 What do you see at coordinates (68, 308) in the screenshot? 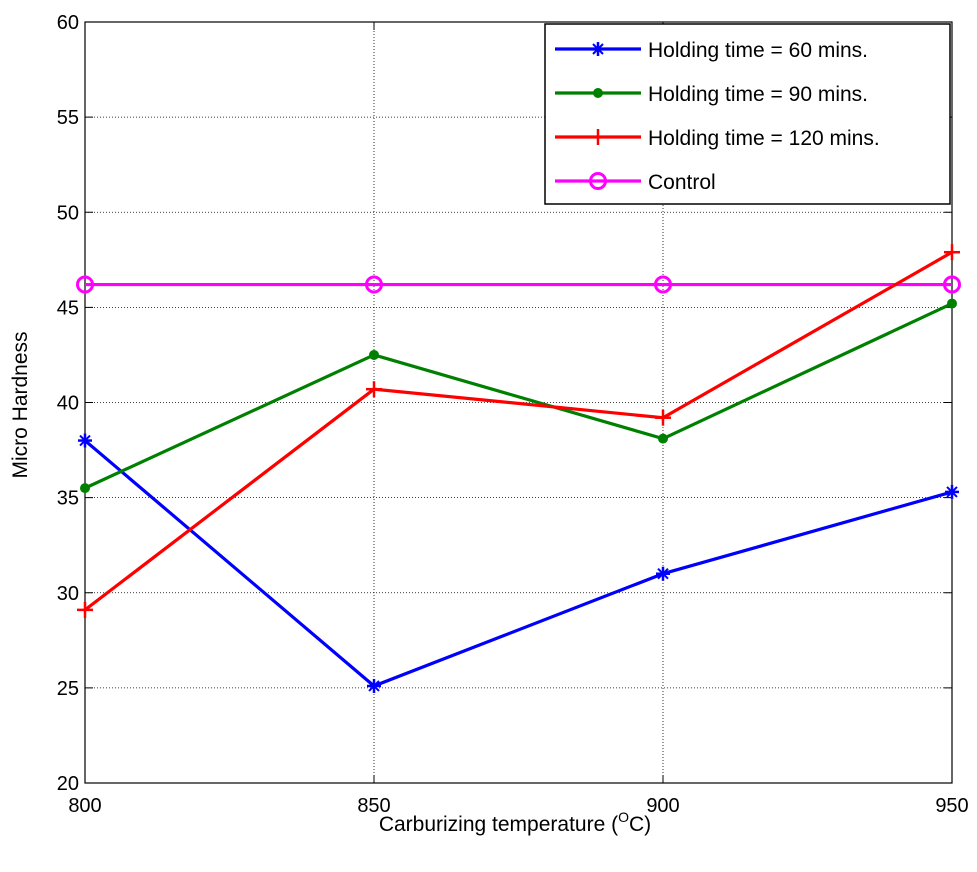
I see `y-tick-label: 45` at bounding box center [68, 308].